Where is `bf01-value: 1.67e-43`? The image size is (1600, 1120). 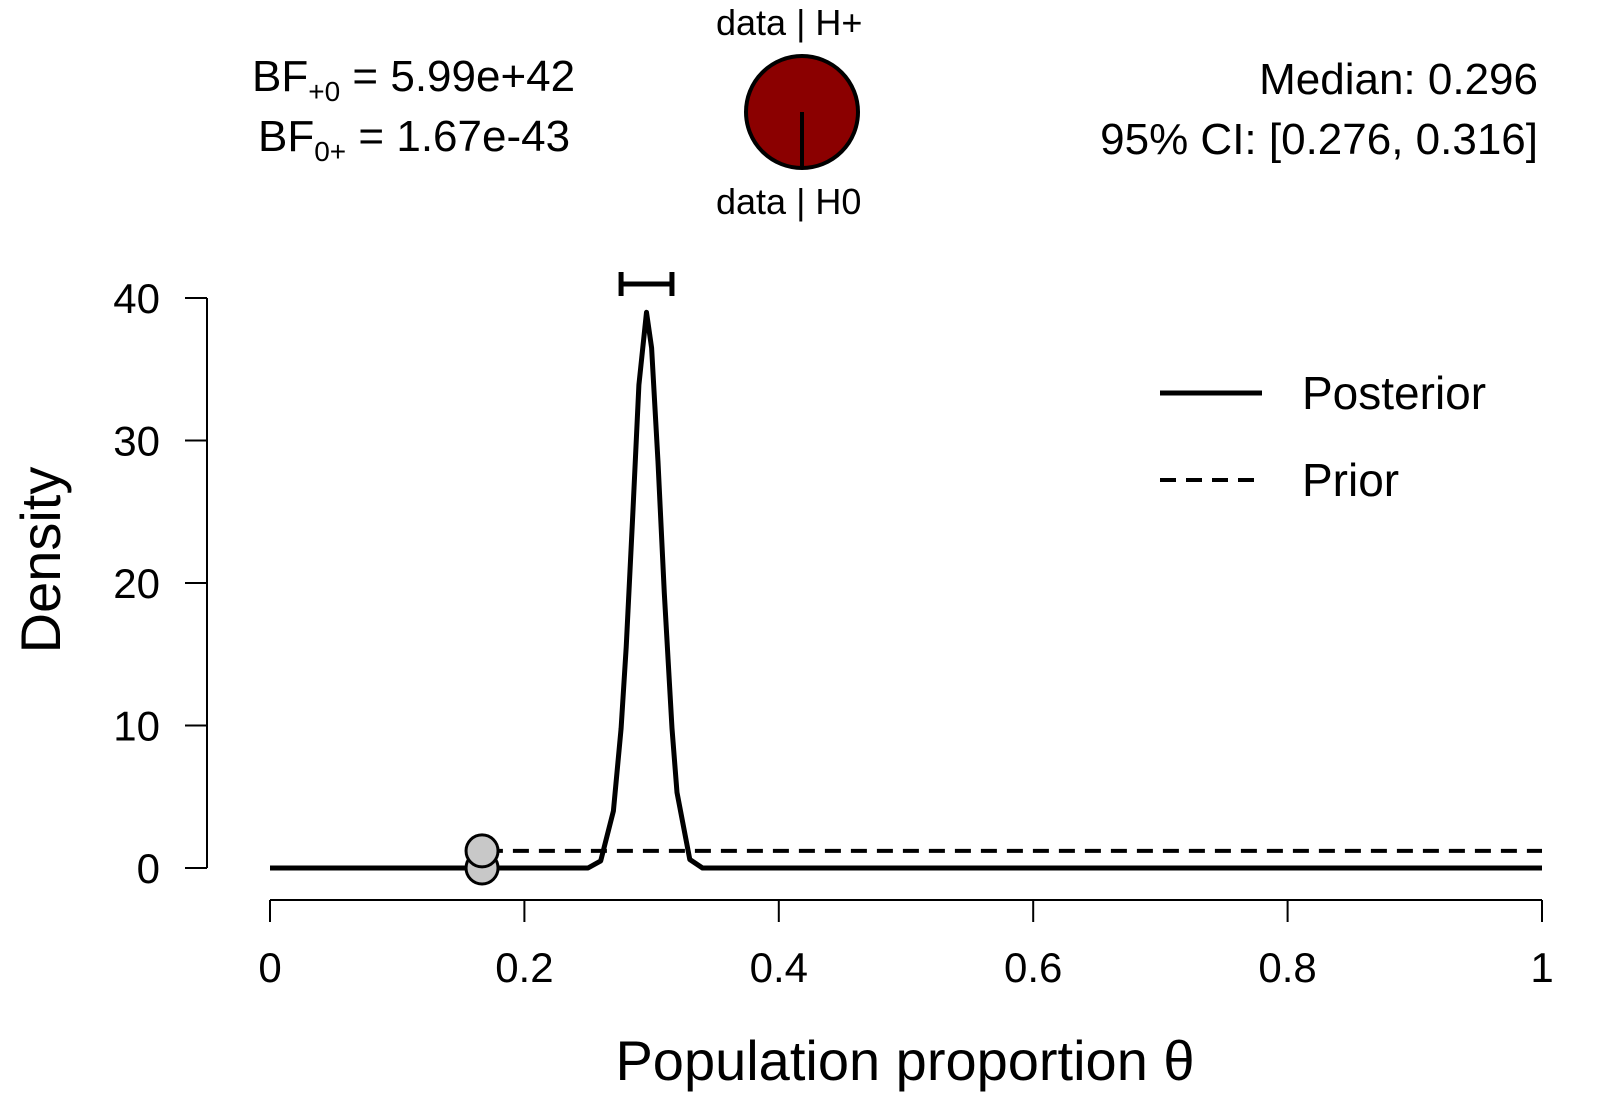 bf01-value: 1.67e-43 is located at coordinates (483, 136).